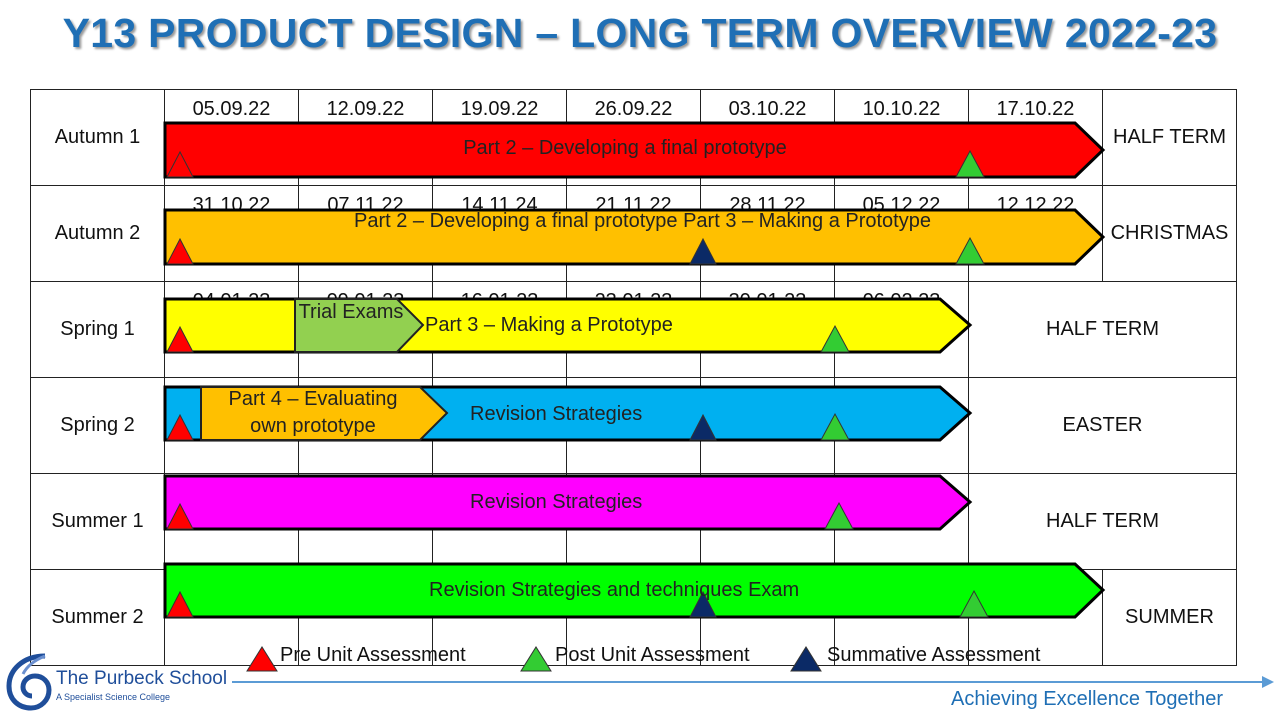  Describe the element at coordinates (499, 521) in the screenshot. I see `week-date: 01.05.23` at that location.